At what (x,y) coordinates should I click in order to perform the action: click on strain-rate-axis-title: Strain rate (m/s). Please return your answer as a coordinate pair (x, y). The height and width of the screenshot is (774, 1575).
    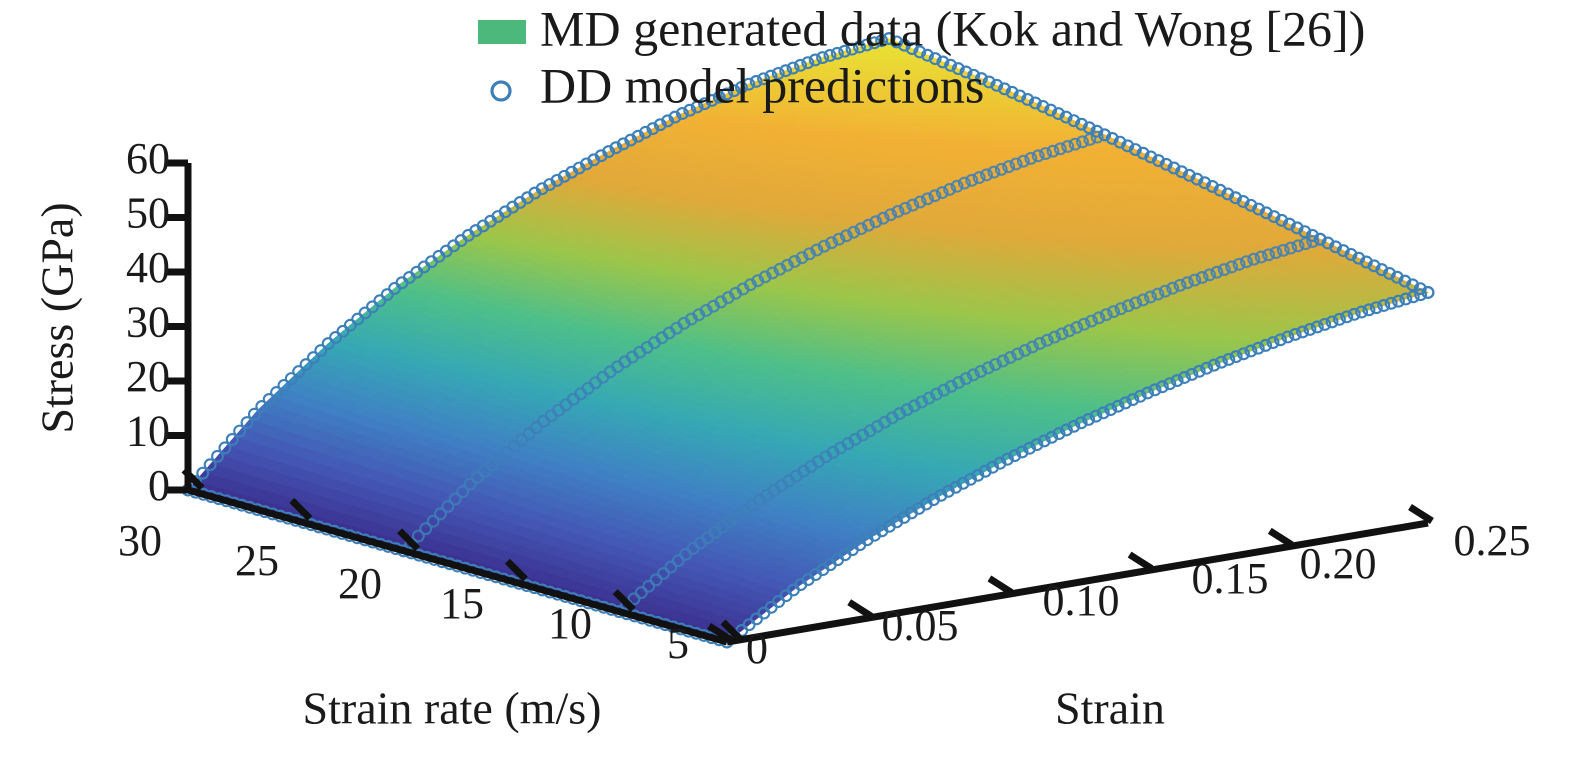
    Looking at the image, I should click on (452, 708).